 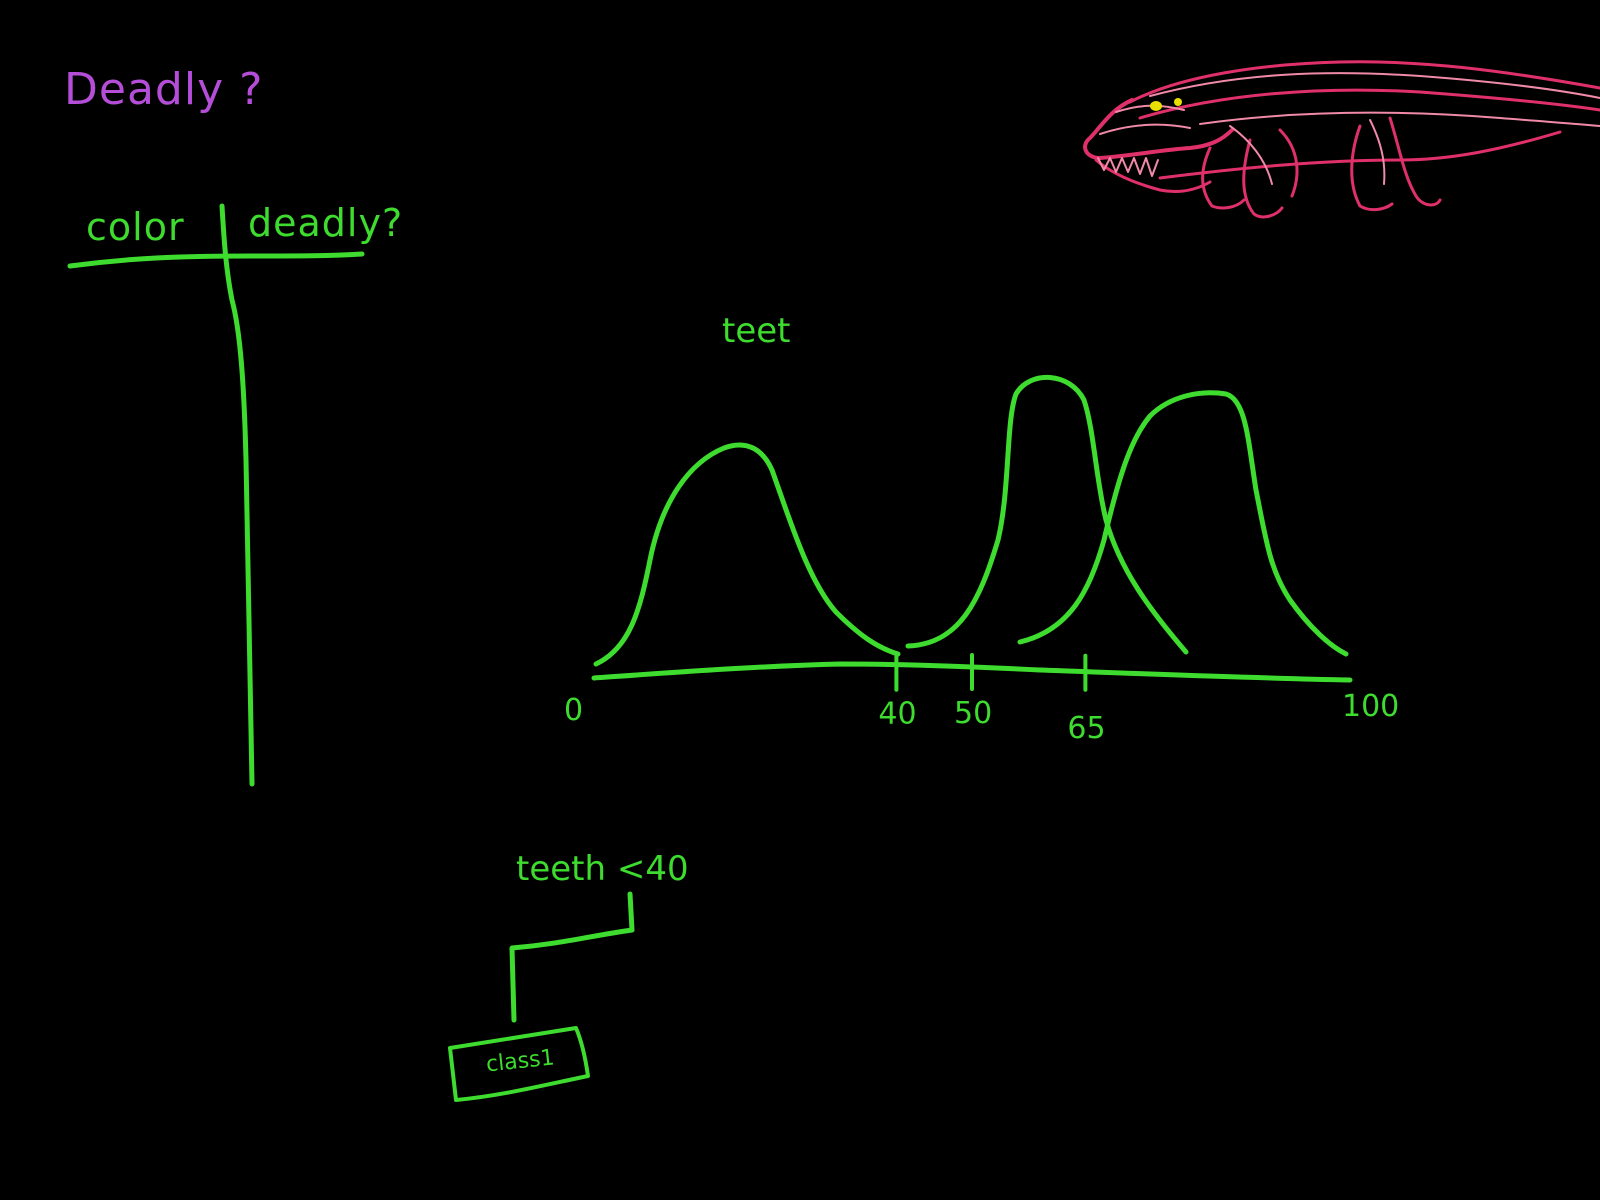 I want to click on x-axis-tick-label-0: 0, so click(x=573, y=710).